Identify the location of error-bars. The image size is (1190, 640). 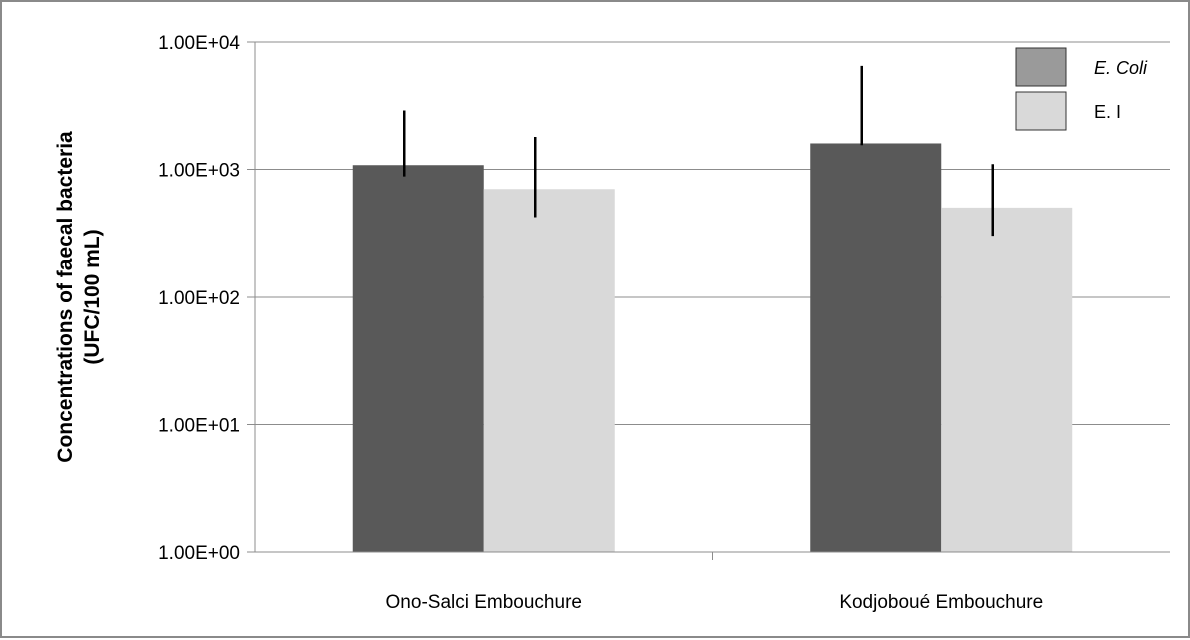
(698, 151).